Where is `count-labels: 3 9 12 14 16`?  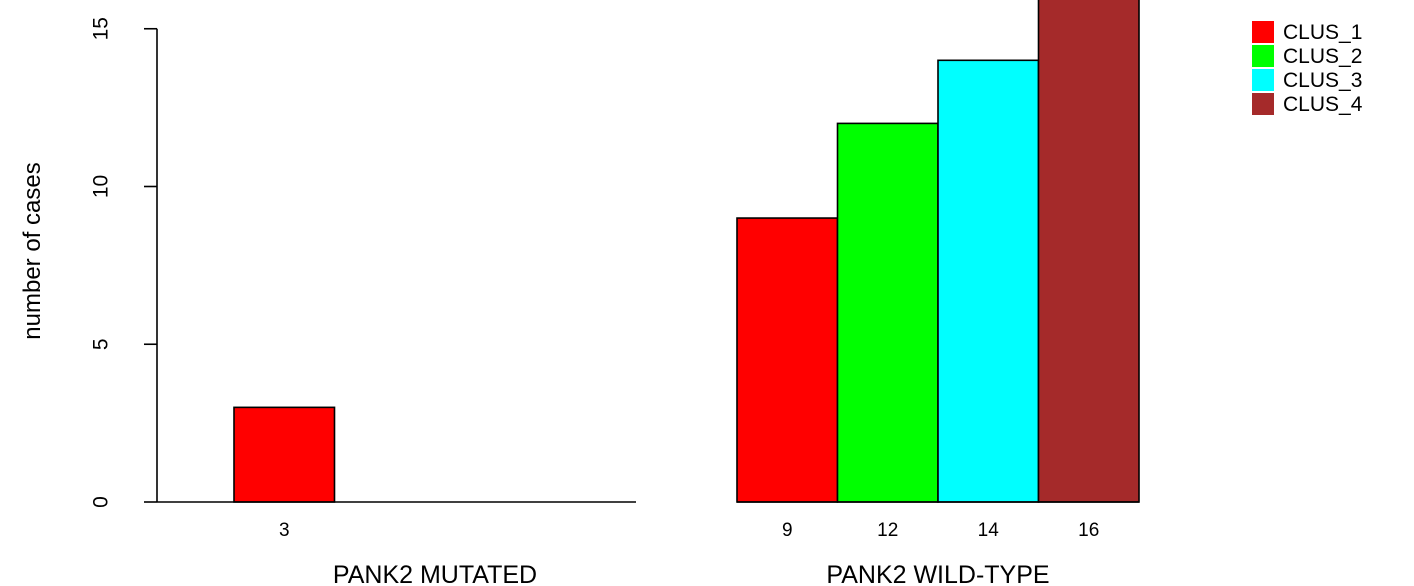 count-labels: 3 9 12 14 16 is located at coordinates (689, 530).